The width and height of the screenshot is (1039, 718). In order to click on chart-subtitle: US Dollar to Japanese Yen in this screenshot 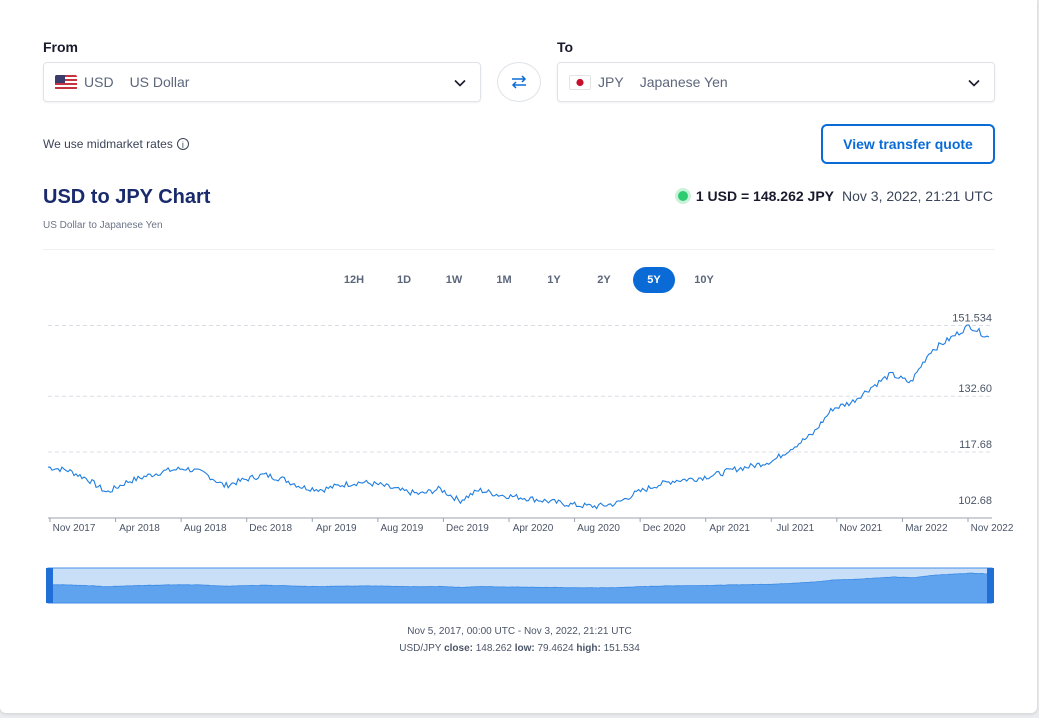, I will do `click(103, 225)`.